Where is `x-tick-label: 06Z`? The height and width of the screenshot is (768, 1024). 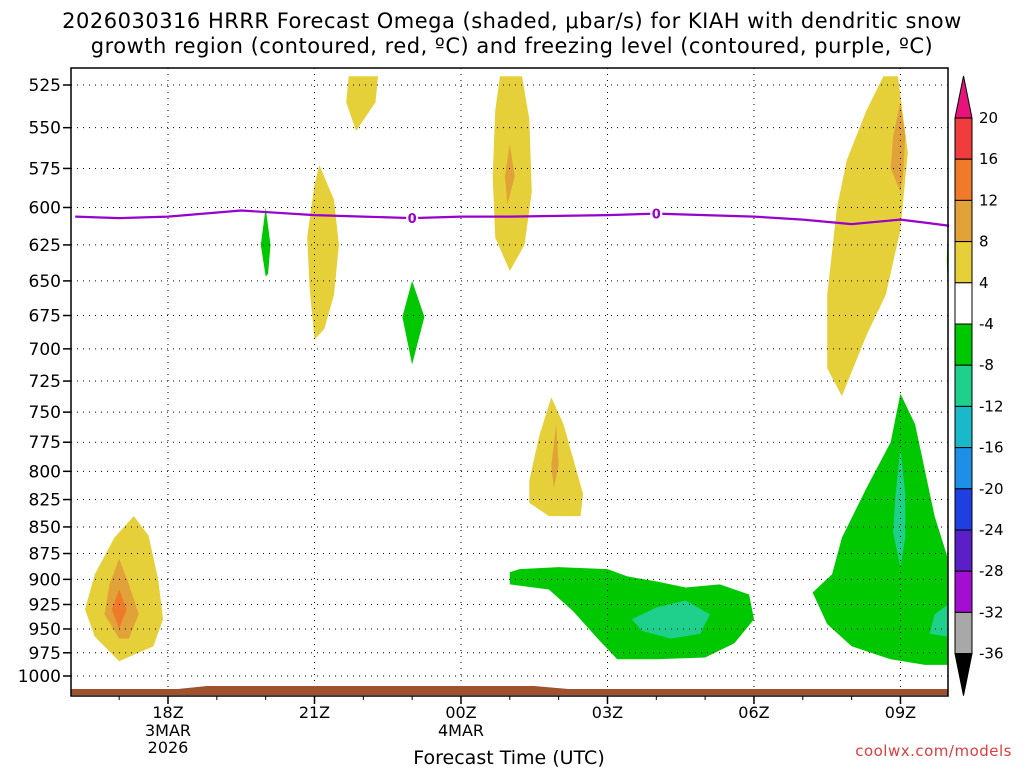 x-tick-label: 06Z is located at coordinates (753, 712).